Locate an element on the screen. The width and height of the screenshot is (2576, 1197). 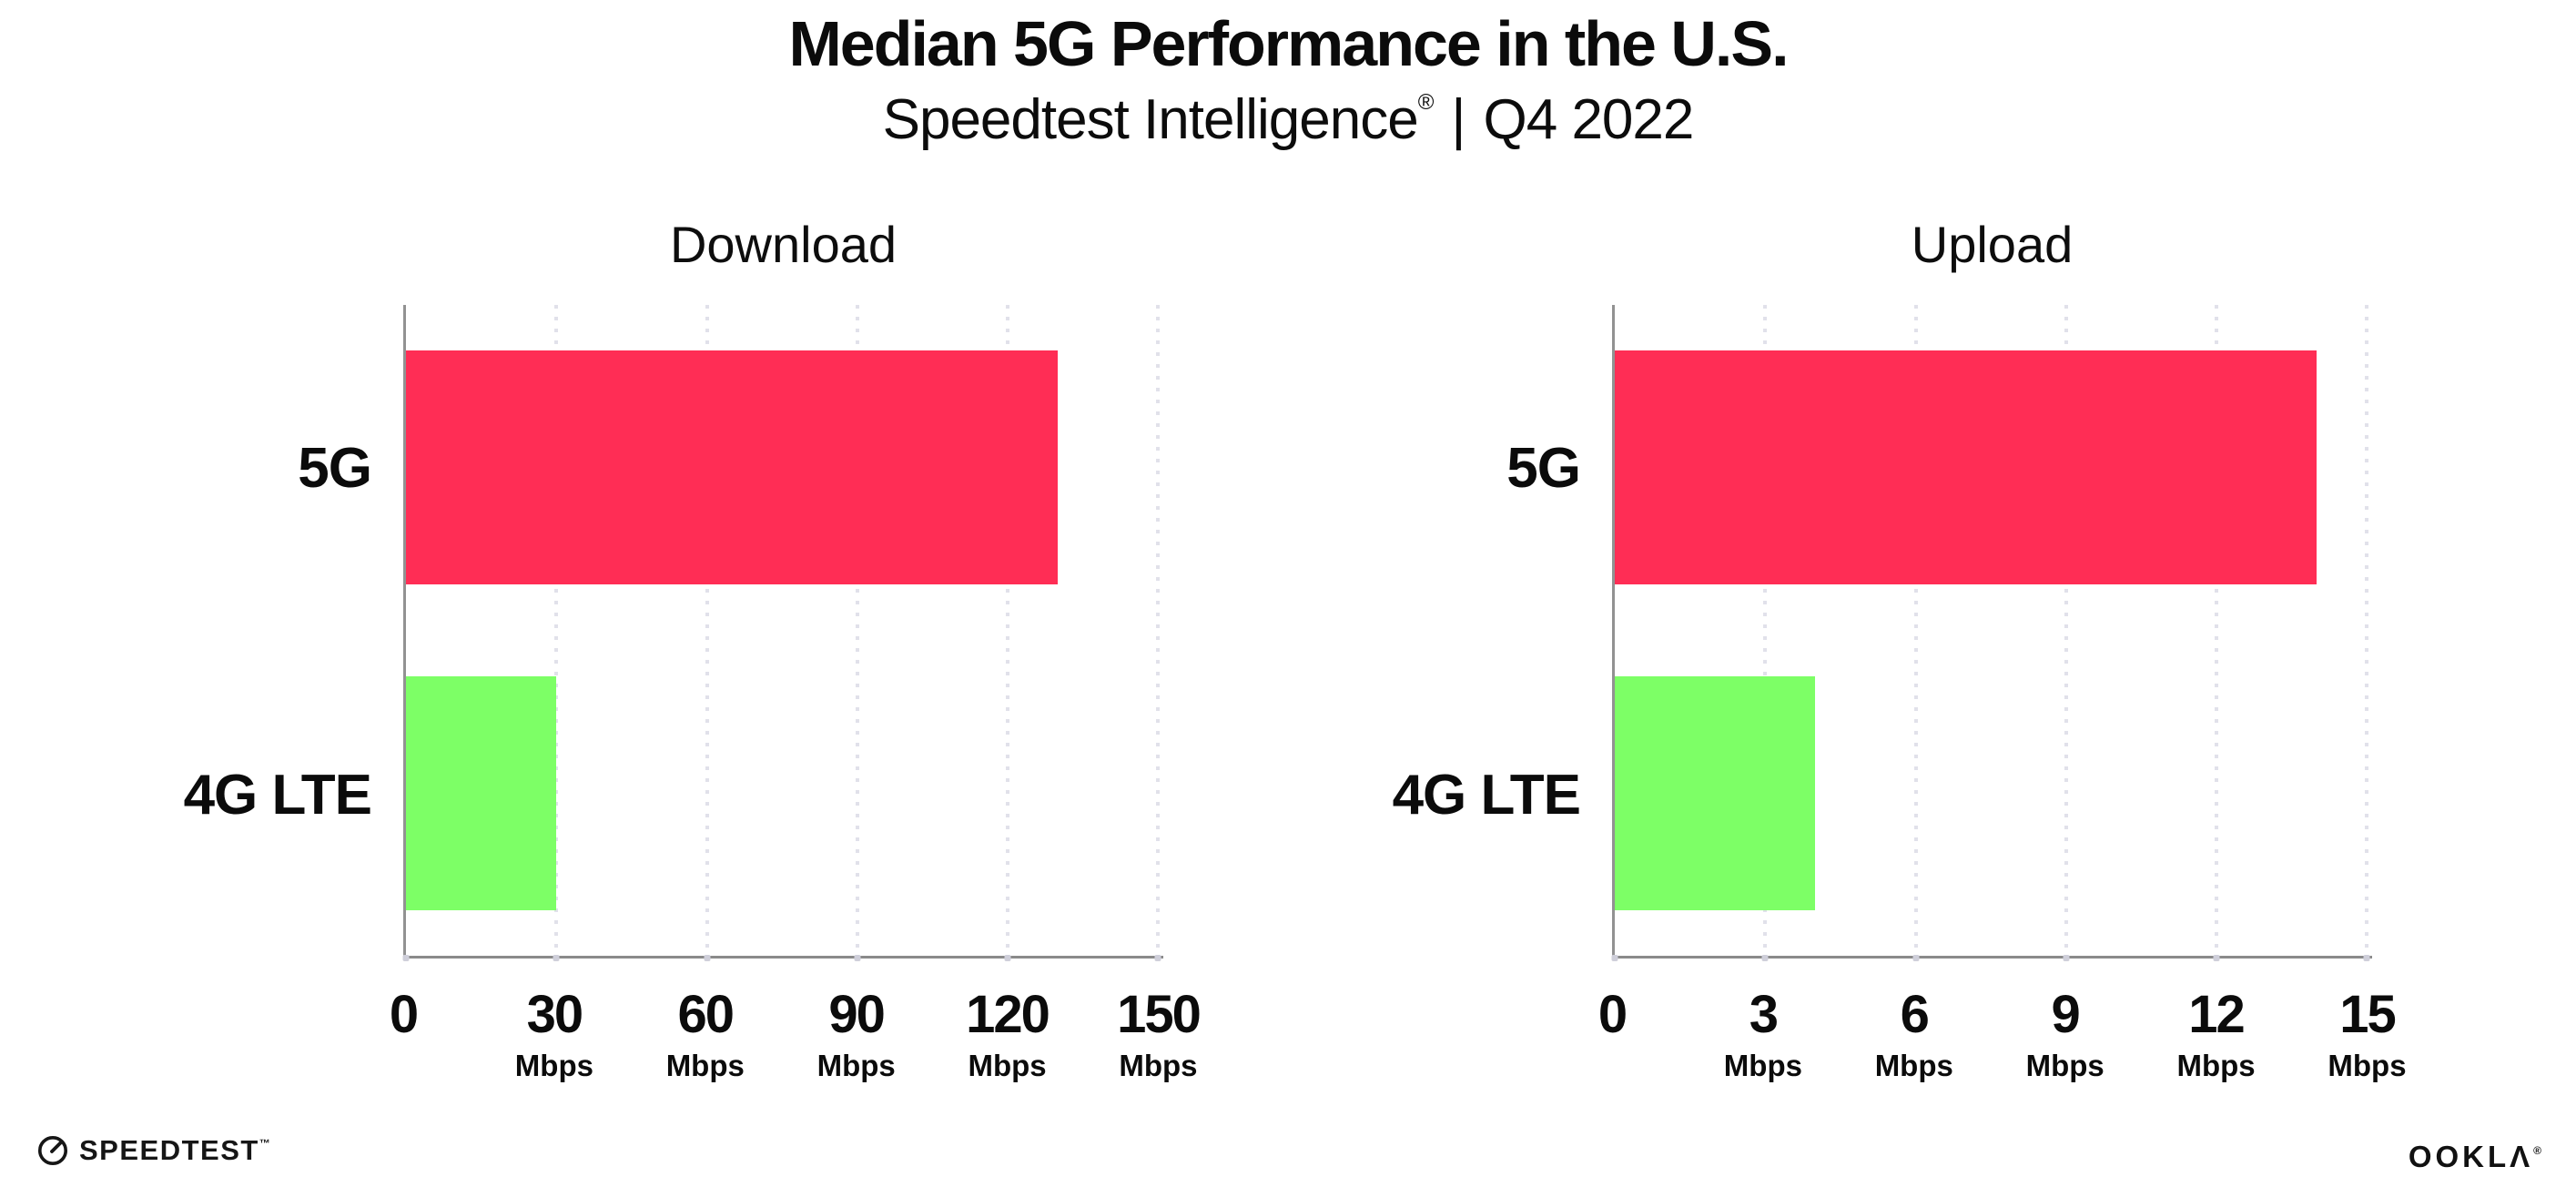
ookla-logo: OOKLΛ® is located at coordinates (2475, 1157).